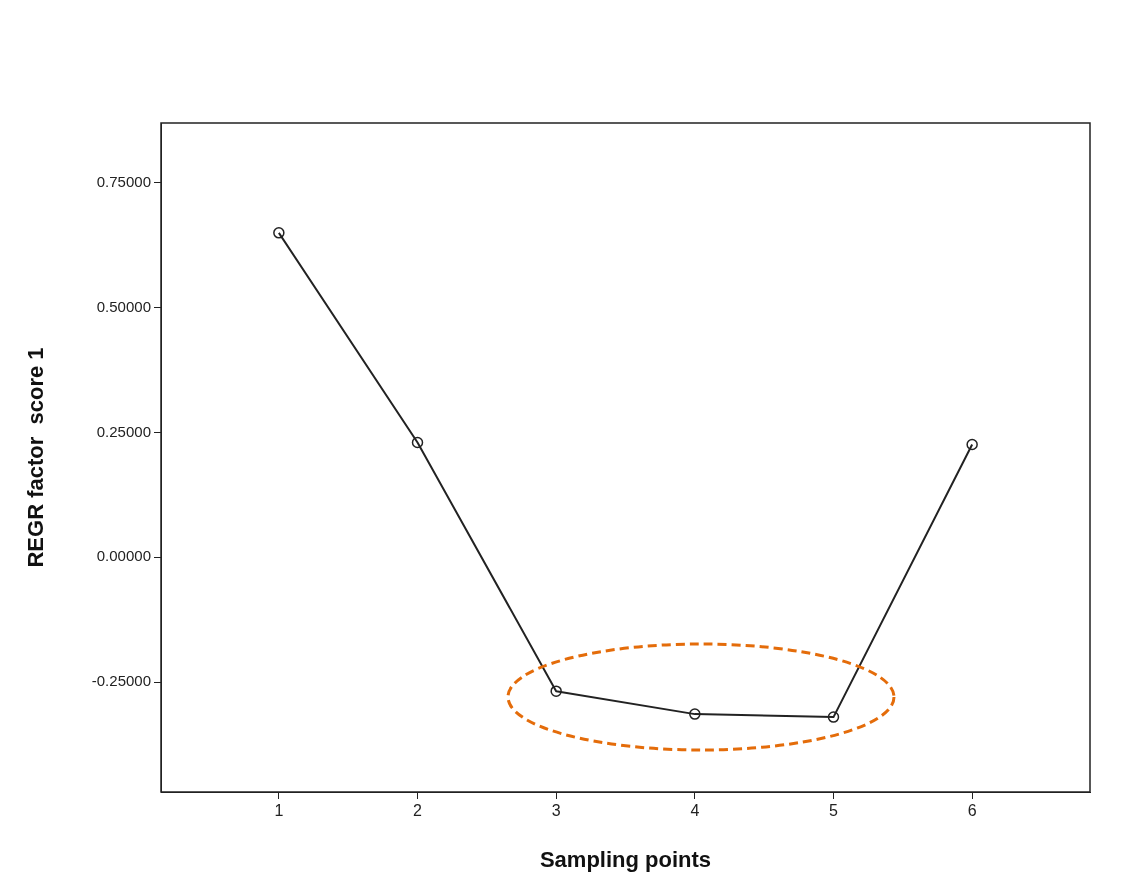 The height and width of the screenshot is (888, 1135). I want to click on y-tick-label: 0.75000, so click(123, 182).